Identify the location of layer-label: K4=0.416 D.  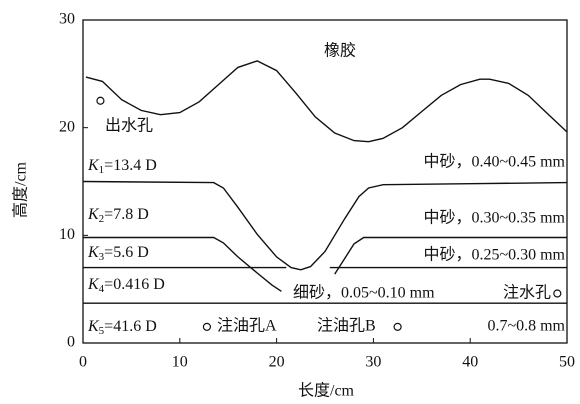
(126, 285).